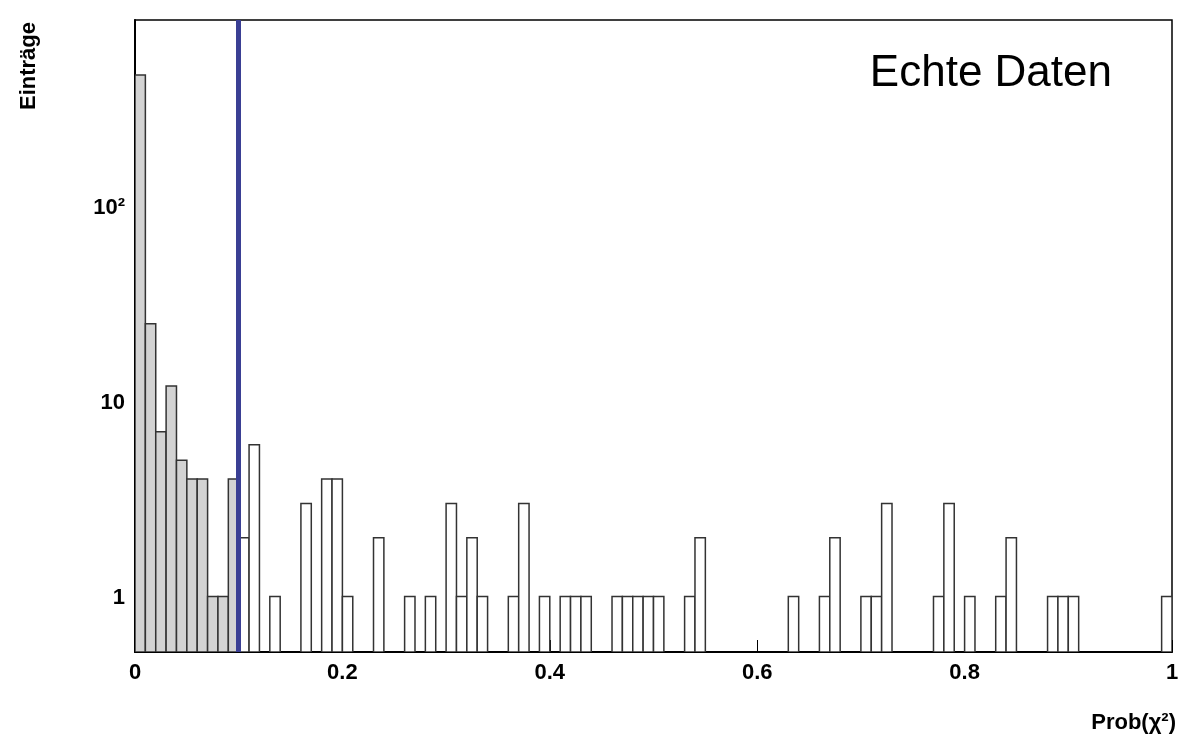 This screenshot has height=746, width=1190. I want to click on x-tick-label: 0, so click(135, 671).